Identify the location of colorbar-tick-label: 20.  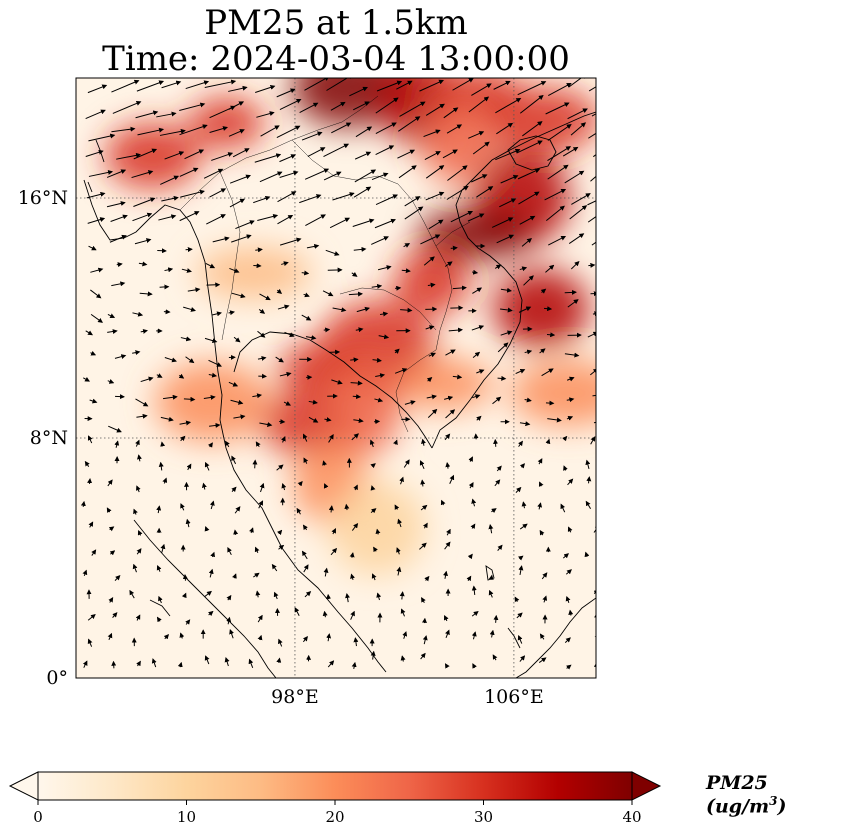
(334, 817).